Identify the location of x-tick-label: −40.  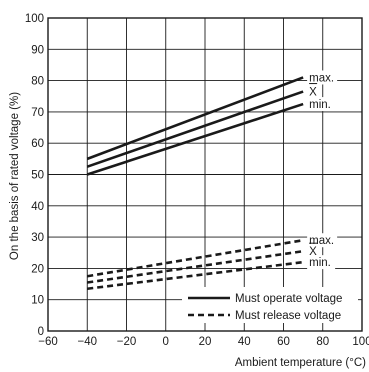
(87, 342).